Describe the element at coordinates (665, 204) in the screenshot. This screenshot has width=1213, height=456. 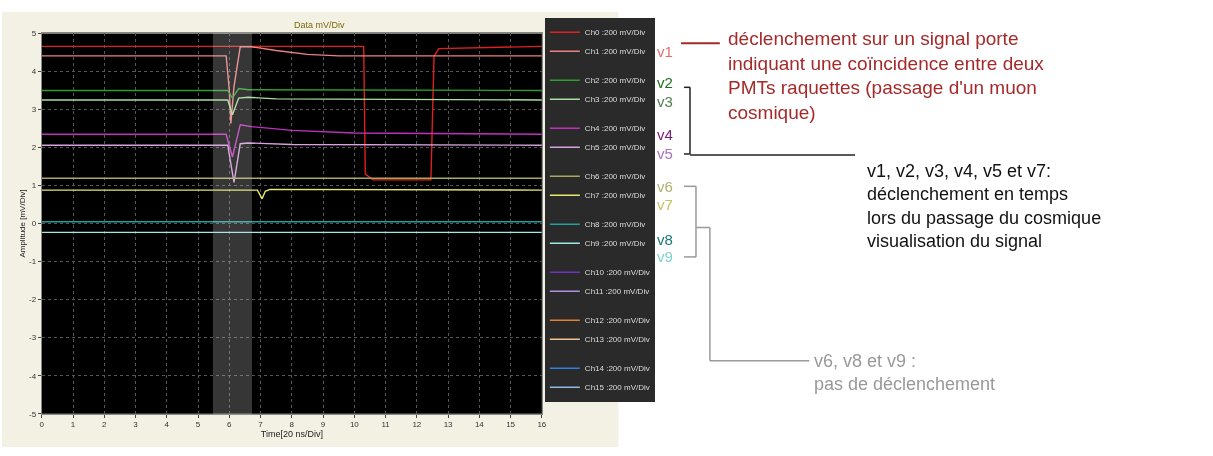
I see `text: v7` at that location.